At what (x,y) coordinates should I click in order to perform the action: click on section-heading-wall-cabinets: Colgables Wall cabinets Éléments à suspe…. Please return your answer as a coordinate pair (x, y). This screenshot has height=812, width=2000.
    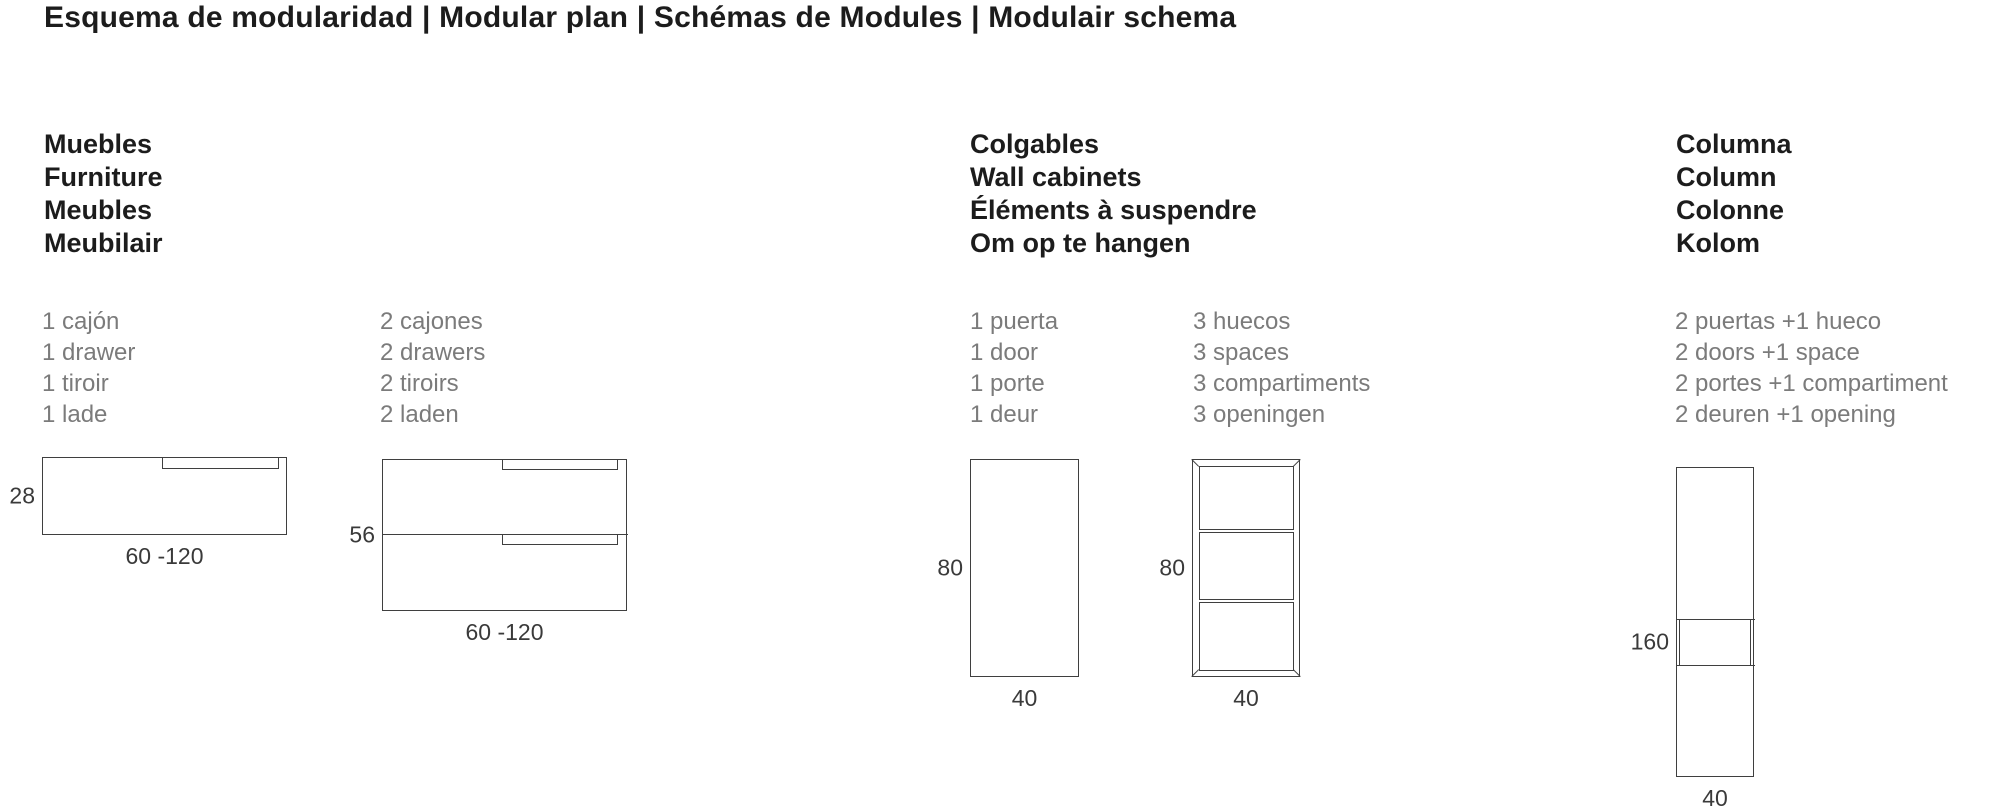
    Looking at the image, I should click on (1113, 194).